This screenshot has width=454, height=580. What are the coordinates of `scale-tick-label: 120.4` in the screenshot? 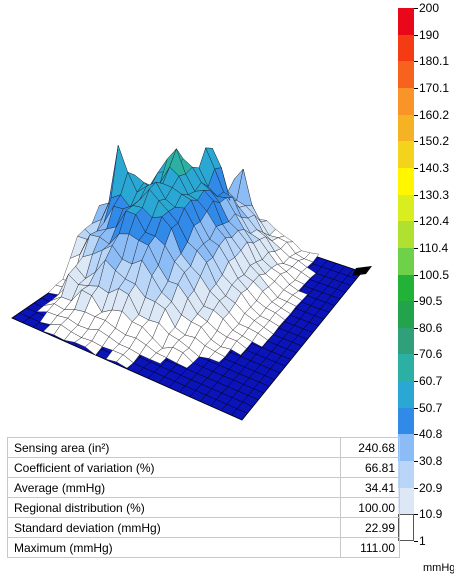 It's located at (434, 221).